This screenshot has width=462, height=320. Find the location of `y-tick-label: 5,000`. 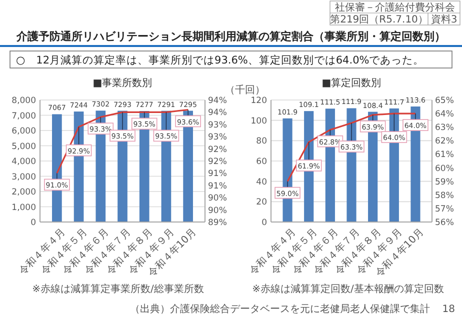

y-tick-label: 5,000 is located at coordinates (24, 147).